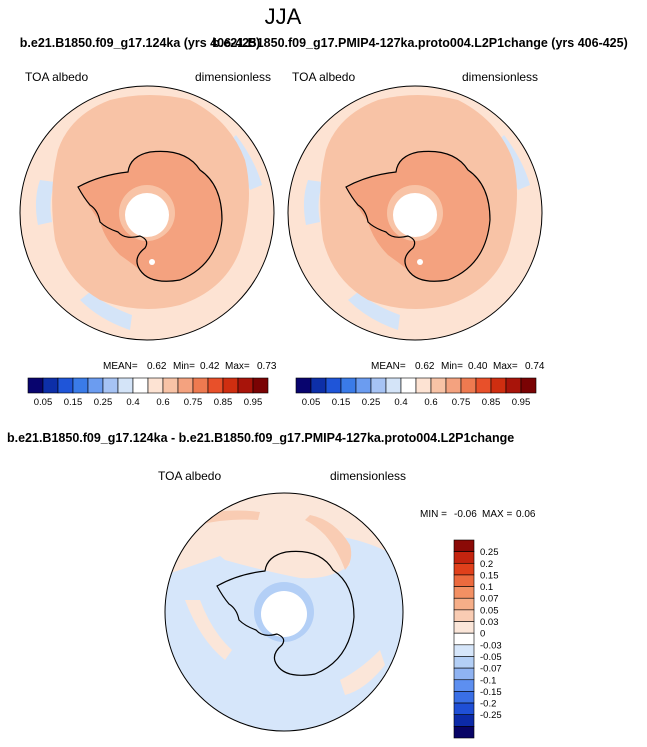  Describe the element at coordinates (497, 514) in the screenshot. I see `diff-max-label: MAX =` at that location.